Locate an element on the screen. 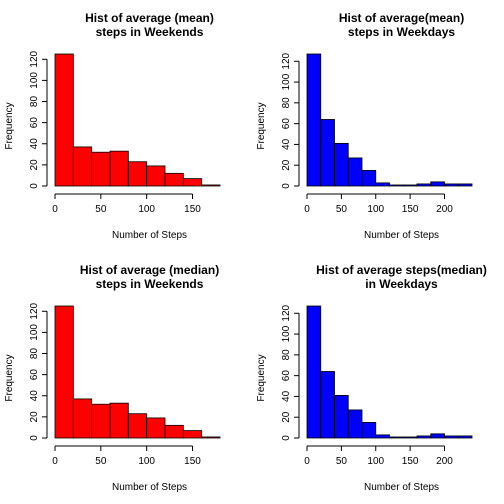 The height and width of the screenshot is (504, 504). chart-title: Hist of average (median) is located at coordinates (149, 270).